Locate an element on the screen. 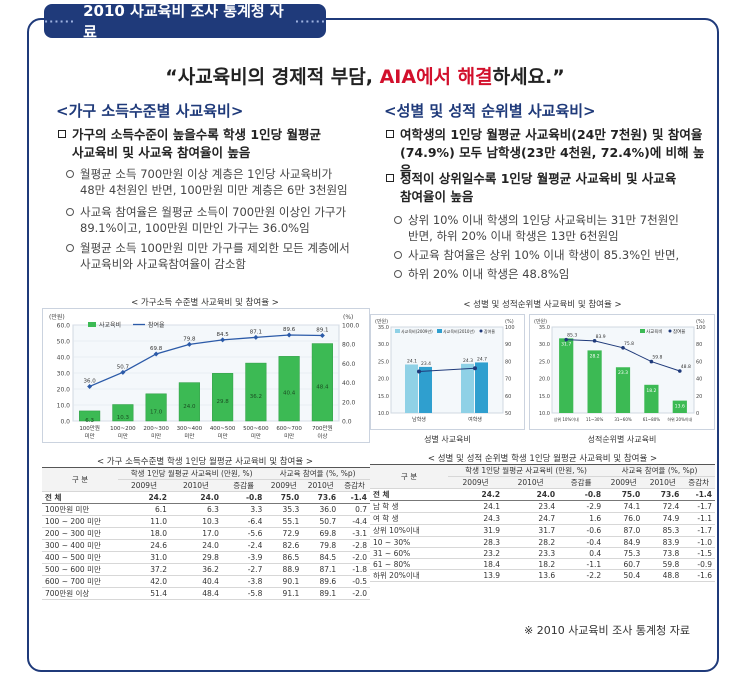 This screenshot has width=730, height=681. legend-label: 사교육비(2010년) is located at coordinates (459, 331).